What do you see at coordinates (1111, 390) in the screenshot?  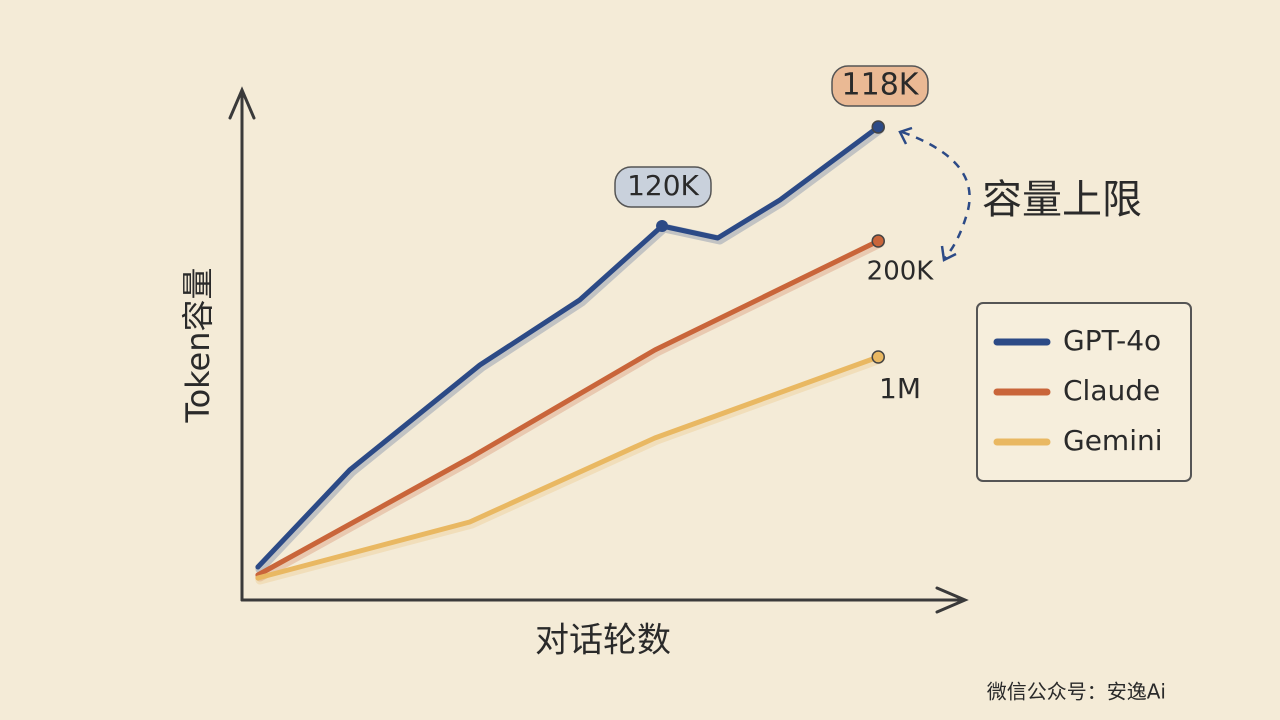 I see `legend-label: Claude` at bounding box center [1111, 390].